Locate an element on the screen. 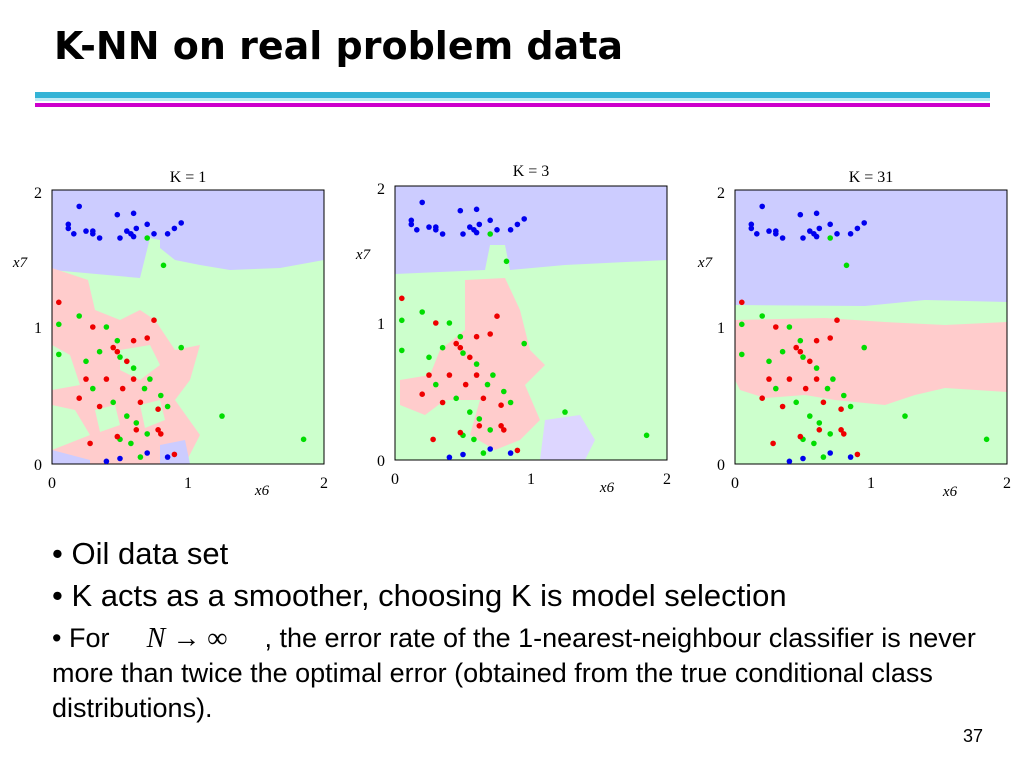 Image resolution: width=1024 pixels, height=768 pixels. knn-plot-k1-svg: K = 1 0 1 2 x6 0 1 2 x7 is located at coordinates (170, 334).